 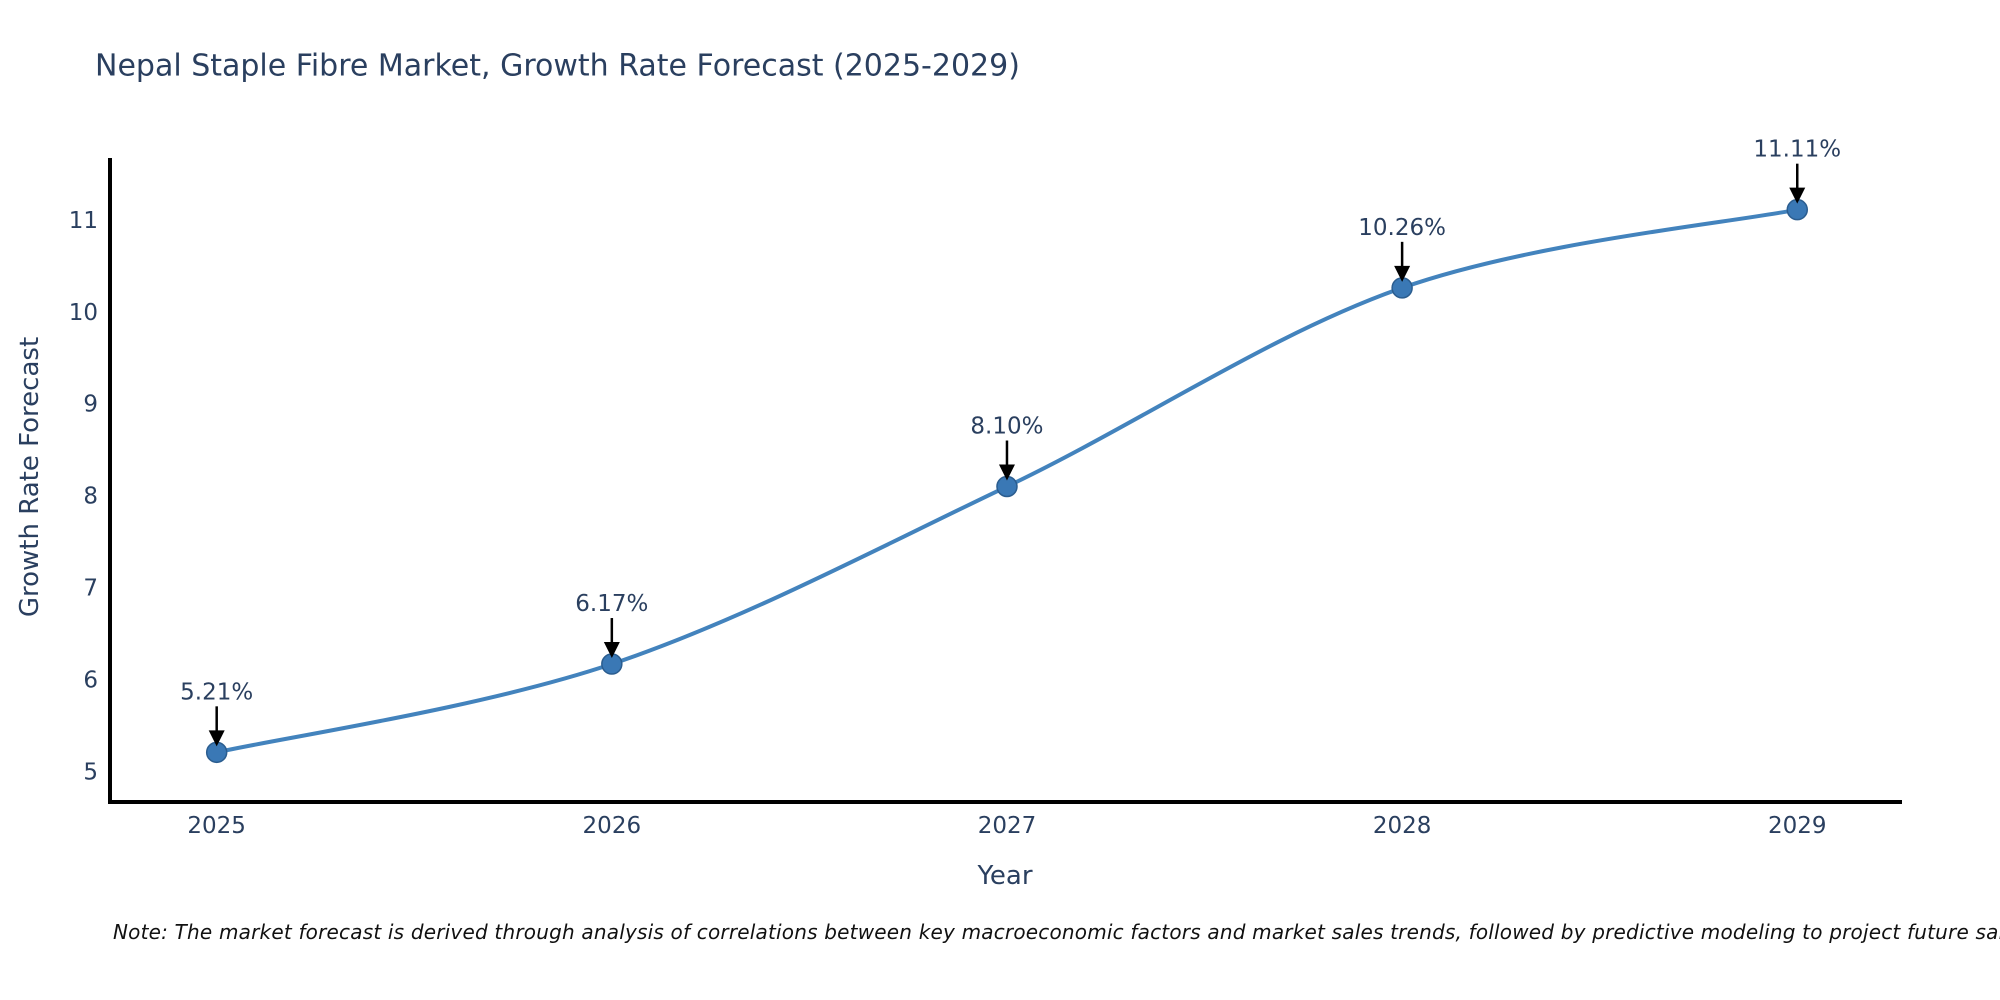 I want to click on point-value-label: 5.21%, so click(x=216, y=692).